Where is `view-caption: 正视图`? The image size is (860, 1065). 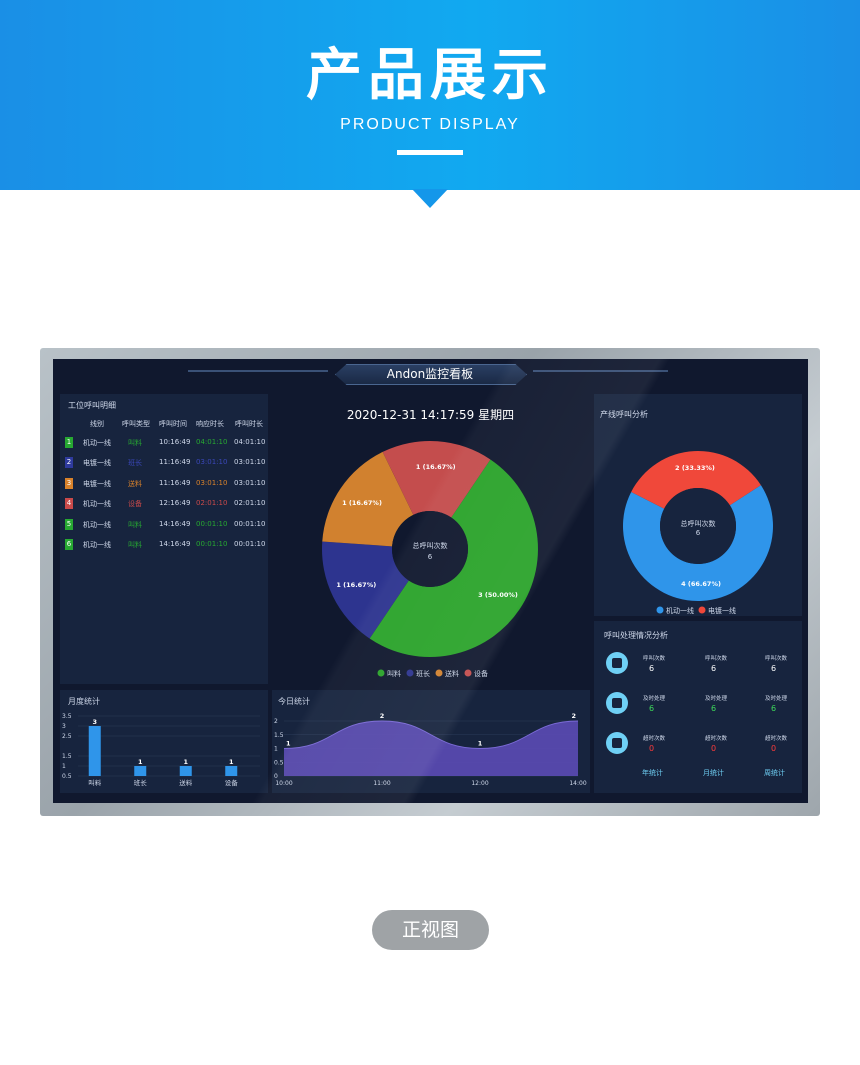 view-caption: 正视图 is located at coordinates (430, 930).